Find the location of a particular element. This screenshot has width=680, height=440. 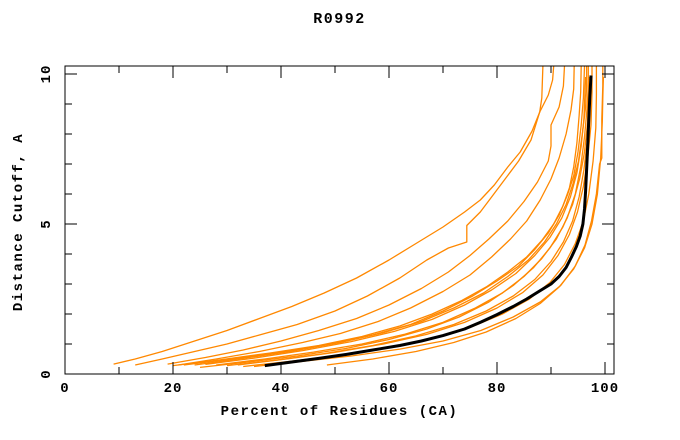

chart-title: R0992 is located at coordinates (339, 19).